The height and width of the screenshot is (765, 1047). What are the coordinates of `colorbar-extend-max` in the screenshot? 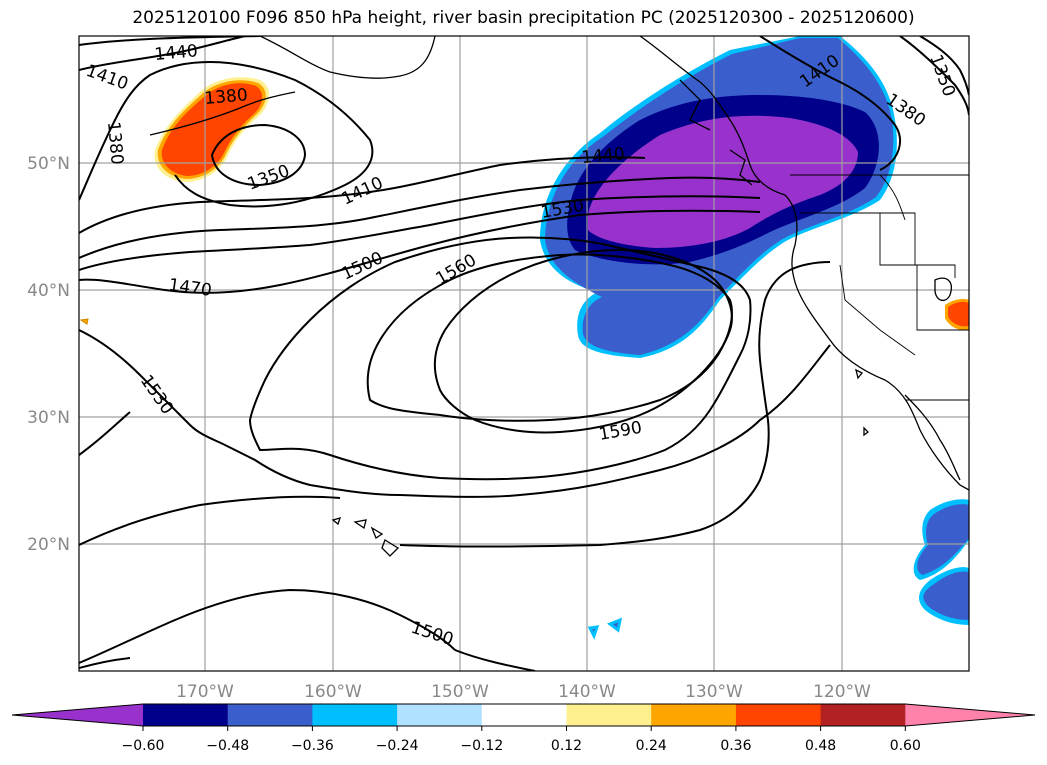 It's located at (970, 715).